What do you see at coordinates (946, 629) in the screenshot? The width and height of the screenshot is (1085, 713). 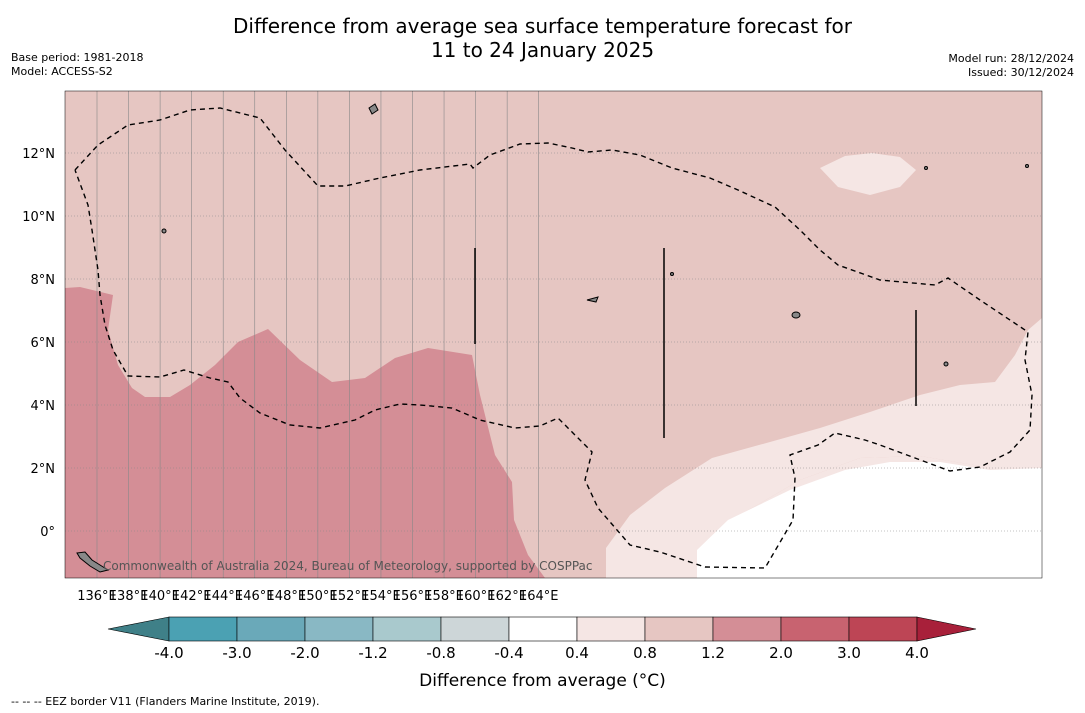 I see `colorbar-extend-high` at bounding box center [946, 629].